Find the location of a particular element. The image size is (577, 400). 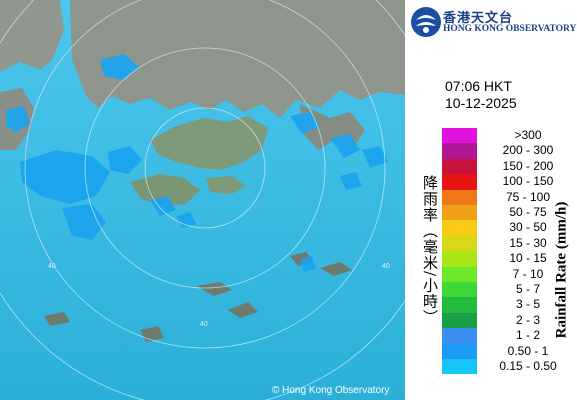

legend-label: 75 - 100 is located at coordinates (528, 196).